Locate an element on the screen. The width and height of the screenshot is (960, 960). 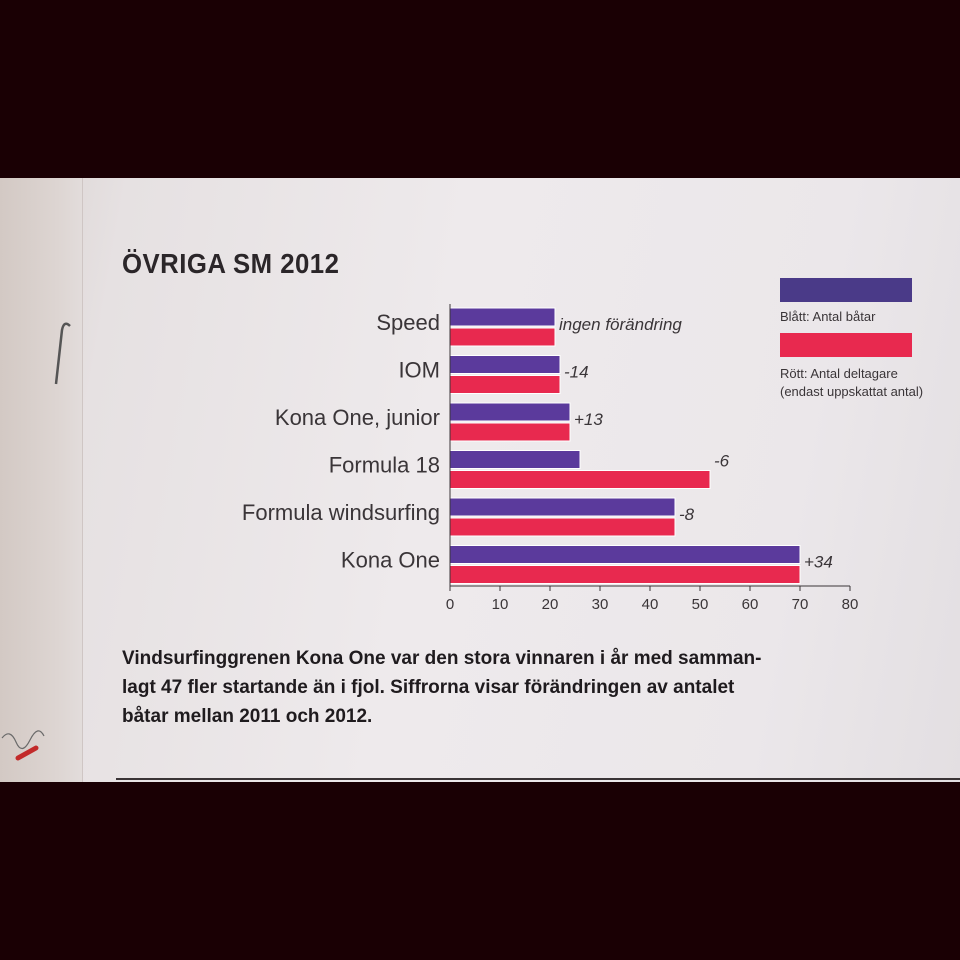
page-margin is located at coordinates (41, 480).